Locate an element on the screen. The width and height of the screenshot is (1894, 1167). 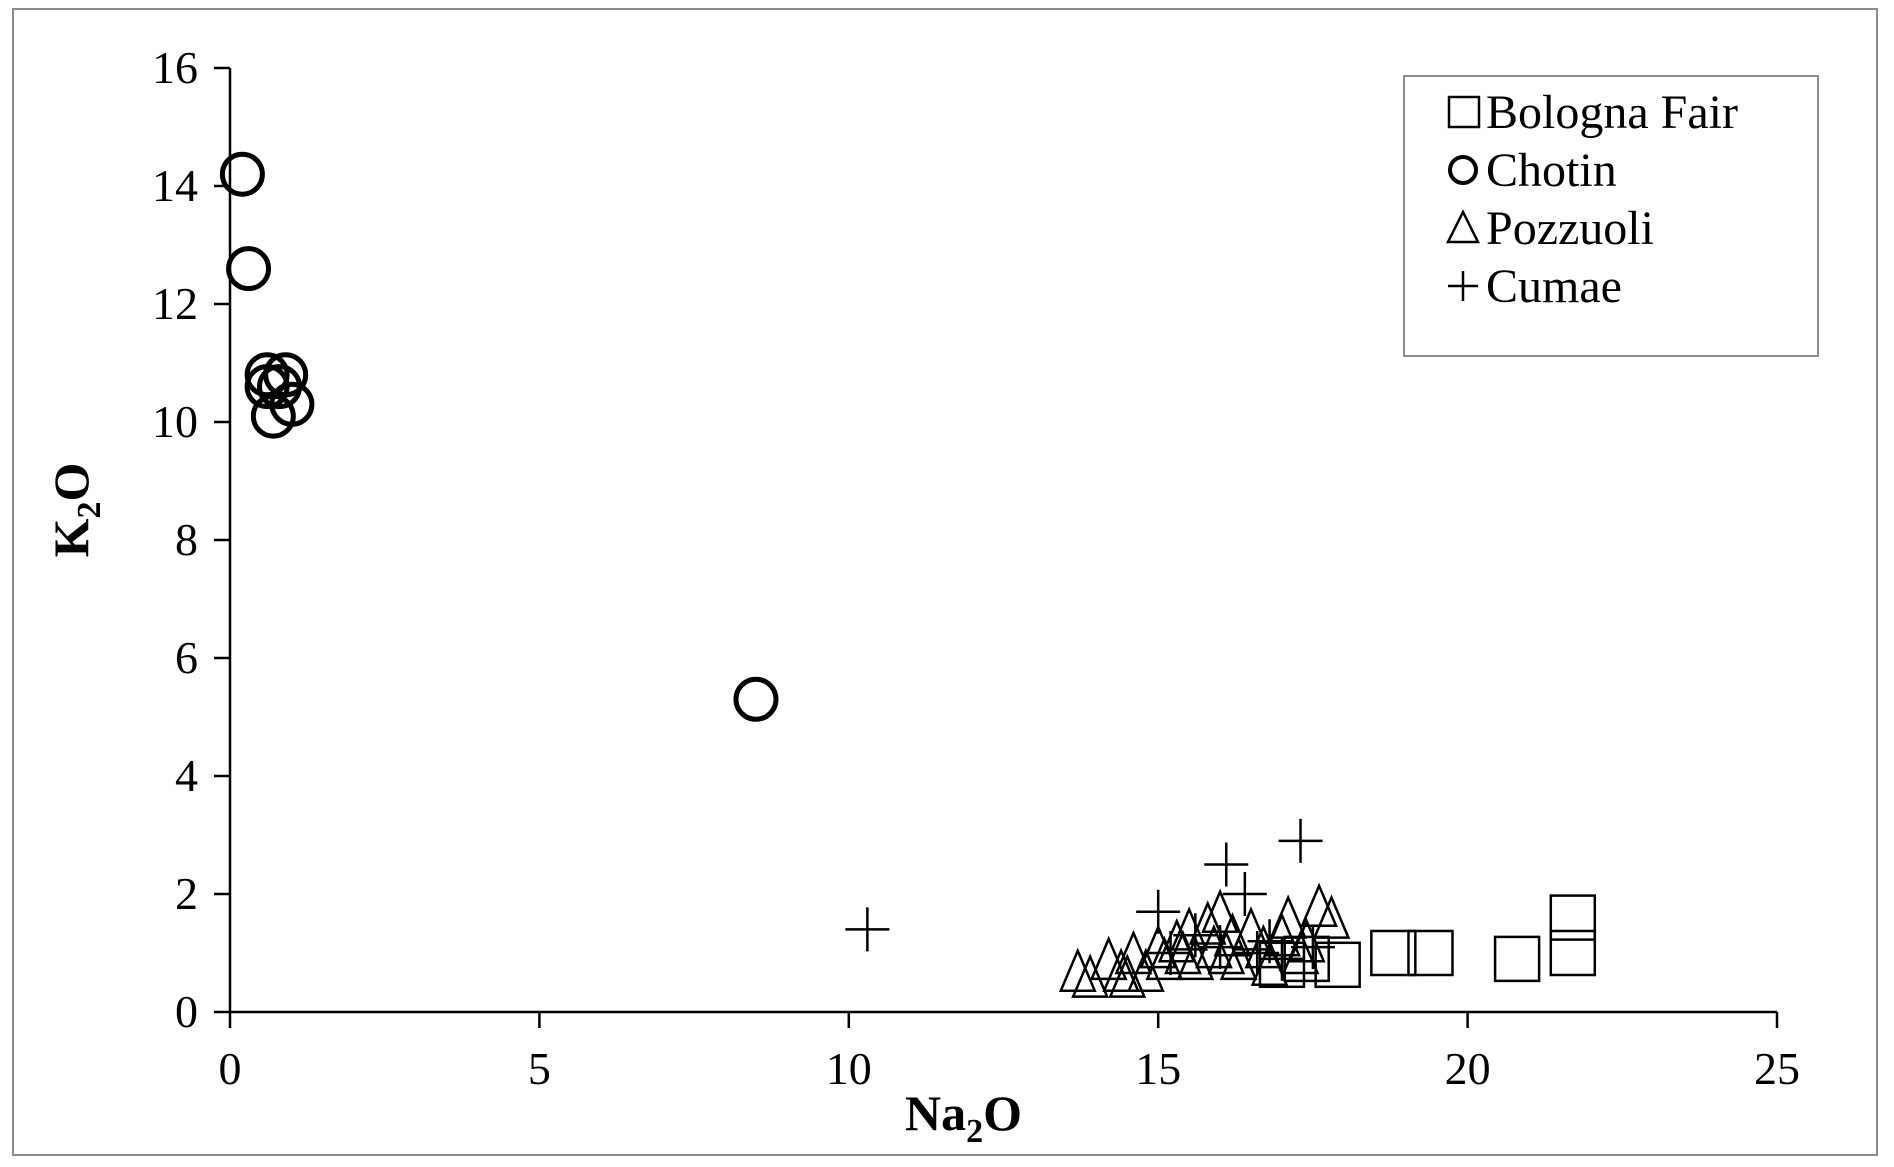
x-axis-title-main: Na is located at coordinates (935, 1113).